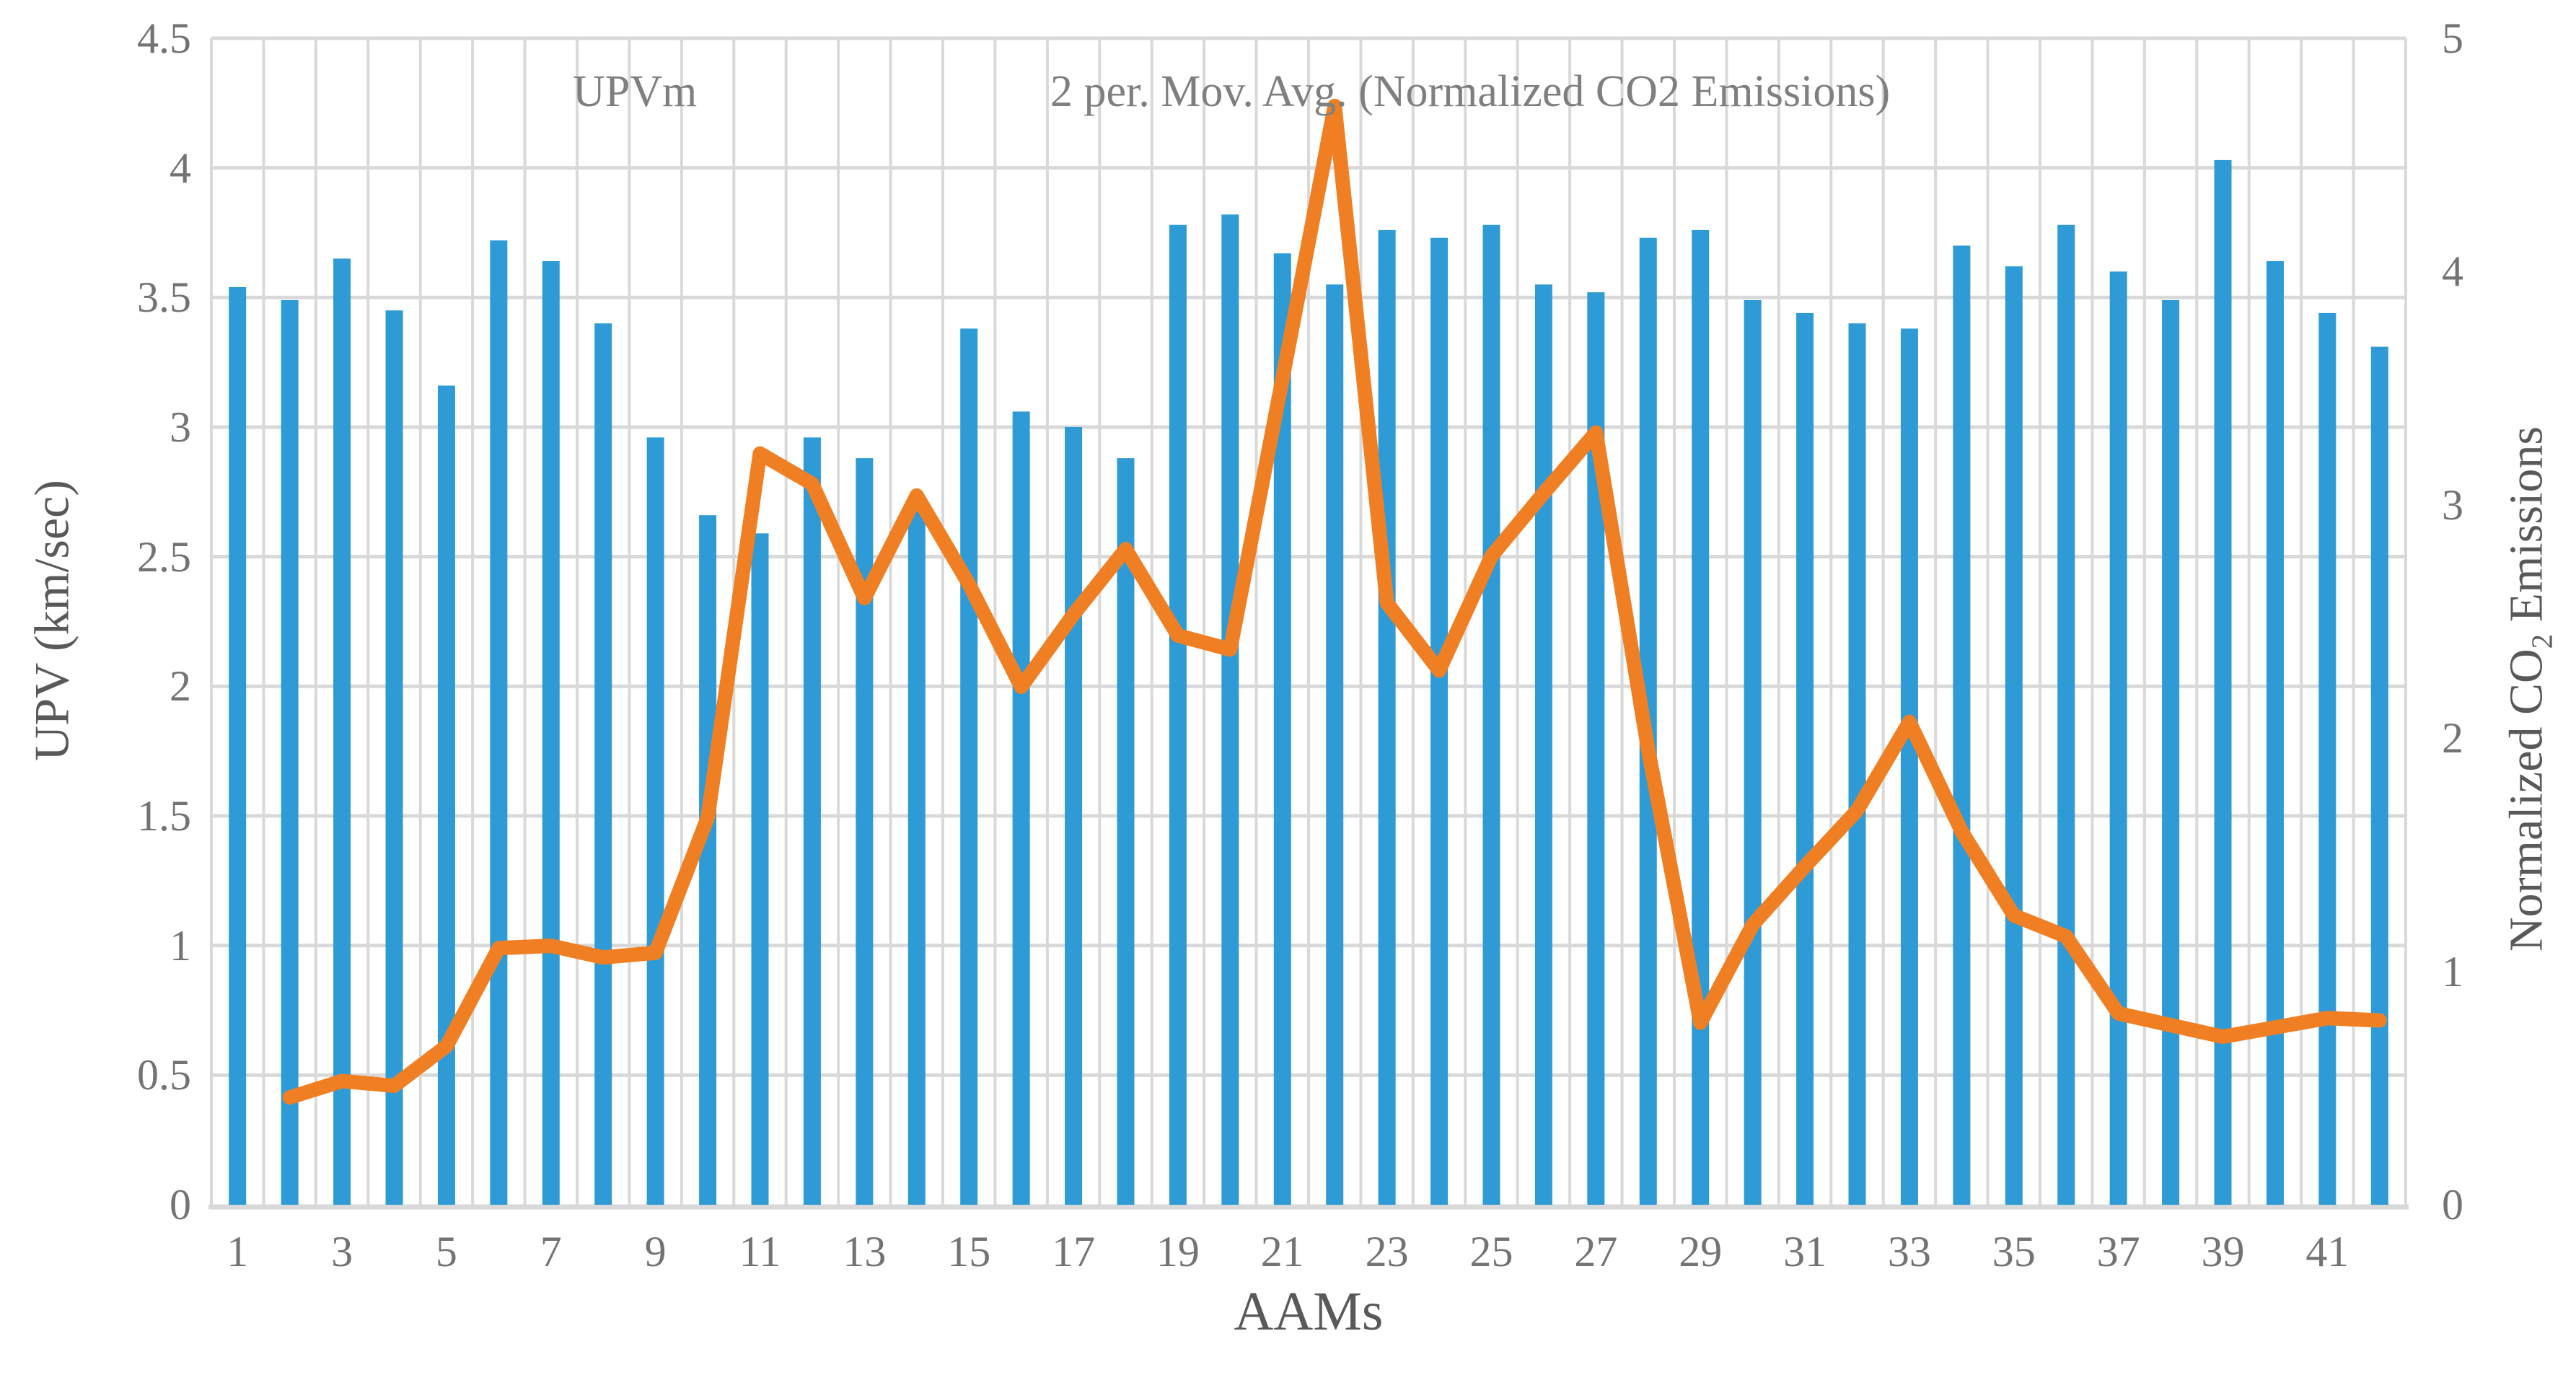 The image size is (2576, 1375). I want to click on x-axis-tick: 5, so click(446, 1251).